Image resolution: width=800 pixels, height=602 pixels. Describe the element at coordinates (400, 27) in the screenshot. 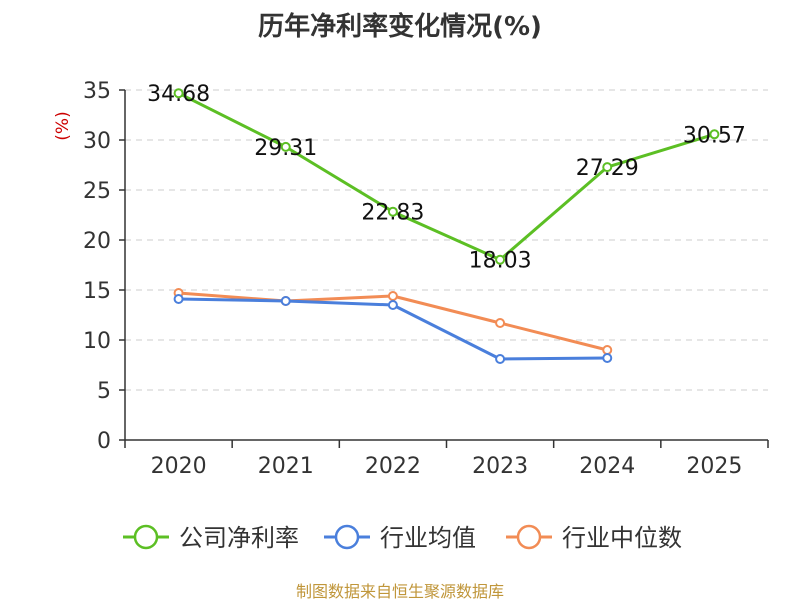

I see `chart-title: 历年净利率变化情况(%)` at that location.